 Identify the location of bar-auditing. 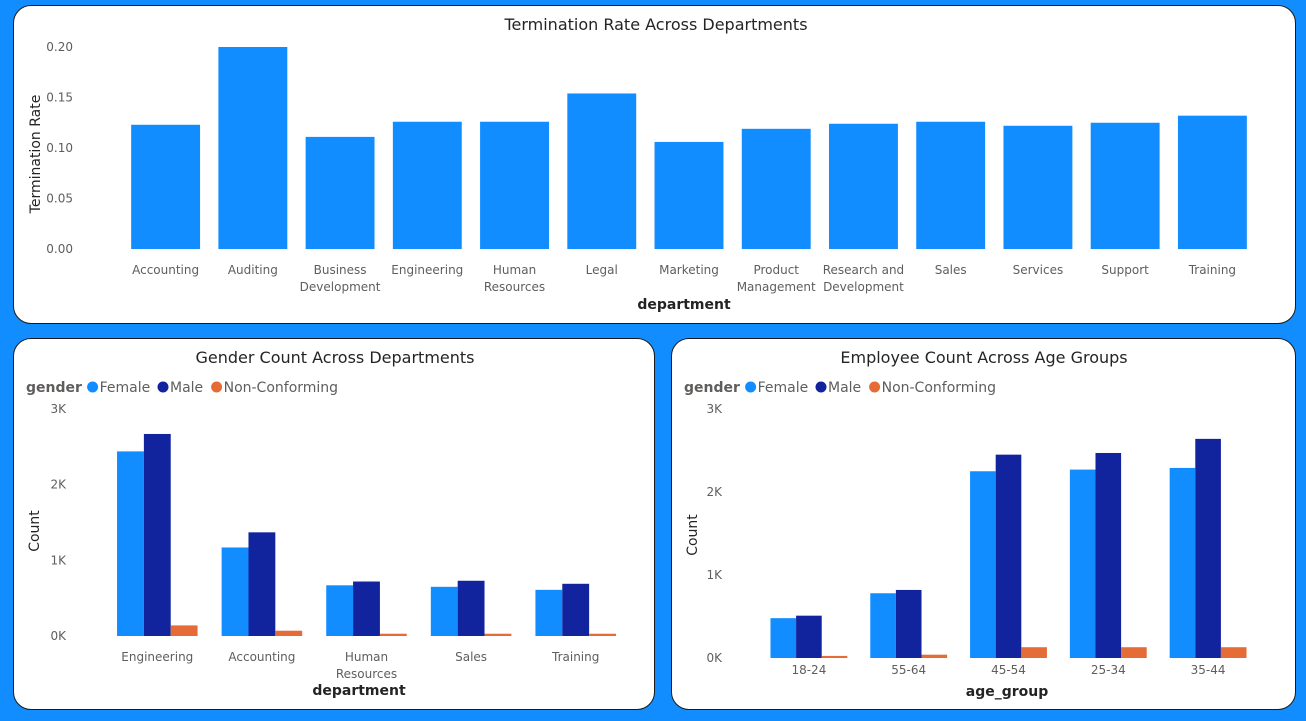
(253, 148).